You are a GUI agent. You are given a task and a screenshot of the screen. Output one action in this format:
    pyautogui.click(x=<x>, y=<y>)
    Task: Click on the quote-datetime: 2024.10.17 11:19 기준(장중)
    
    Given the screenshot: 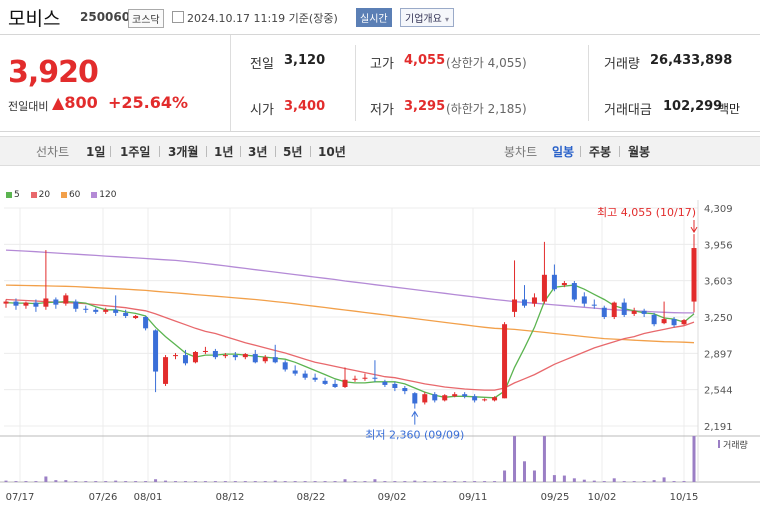 What is the action you would take?
    pyautogui.click(x=262, y=18)
    